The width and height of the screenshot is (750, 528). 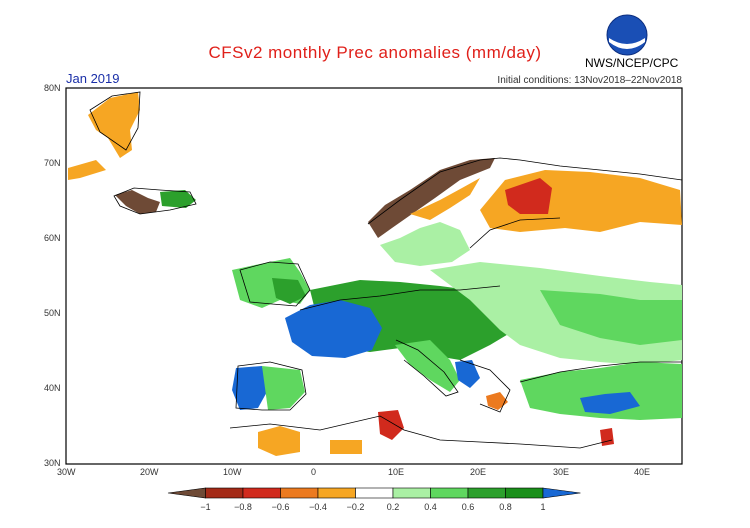 I want to click on libya-dry, so click(x=346, y=447).